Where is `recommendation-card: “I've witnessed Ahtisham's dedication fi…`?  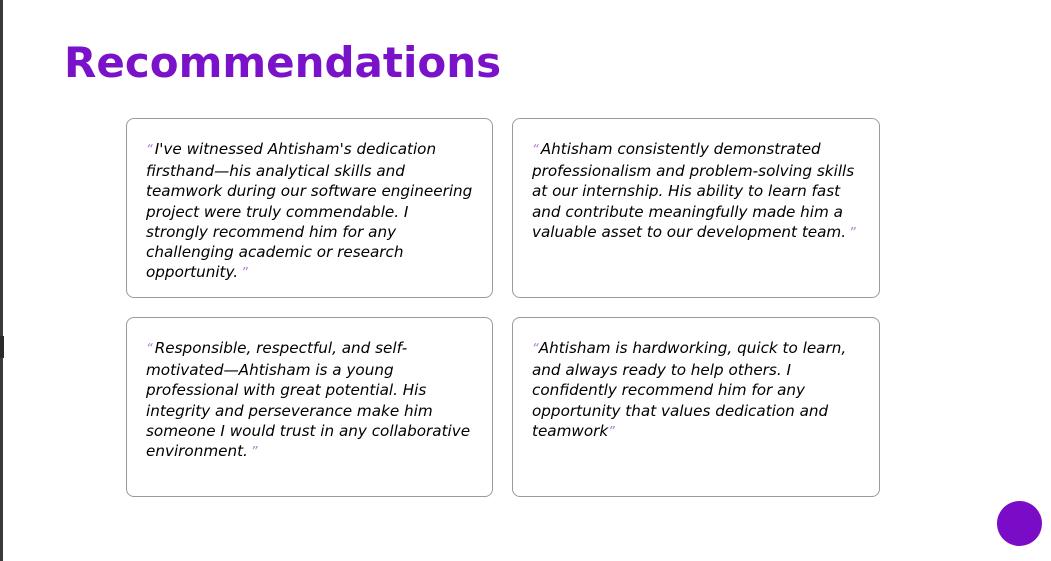 recommendation-card: “I've witnessed Ahtisham's dedication fi… is located at coordinates (309, 208).